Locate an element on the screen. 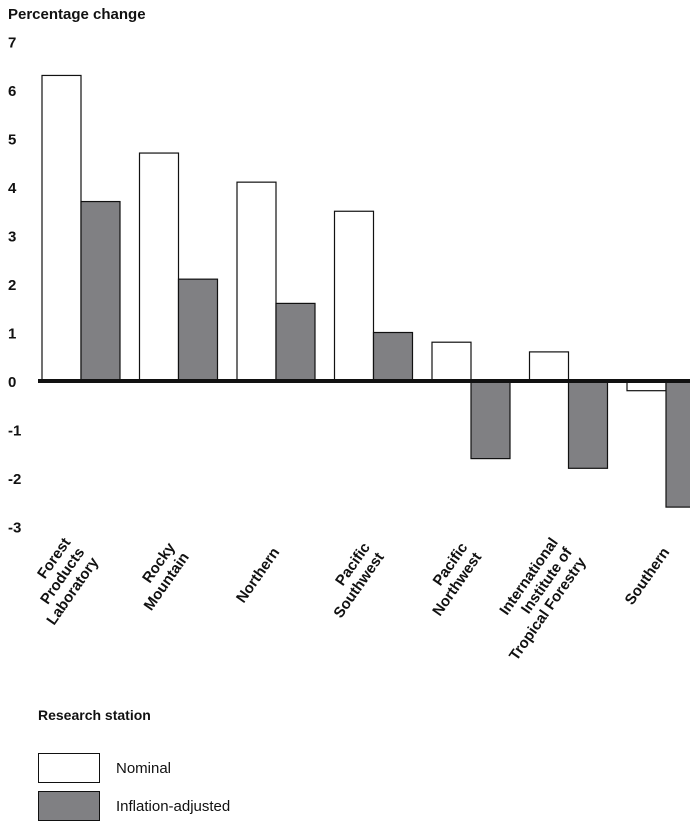  y-tick-label: 0 is located at coordinates (12, 382).